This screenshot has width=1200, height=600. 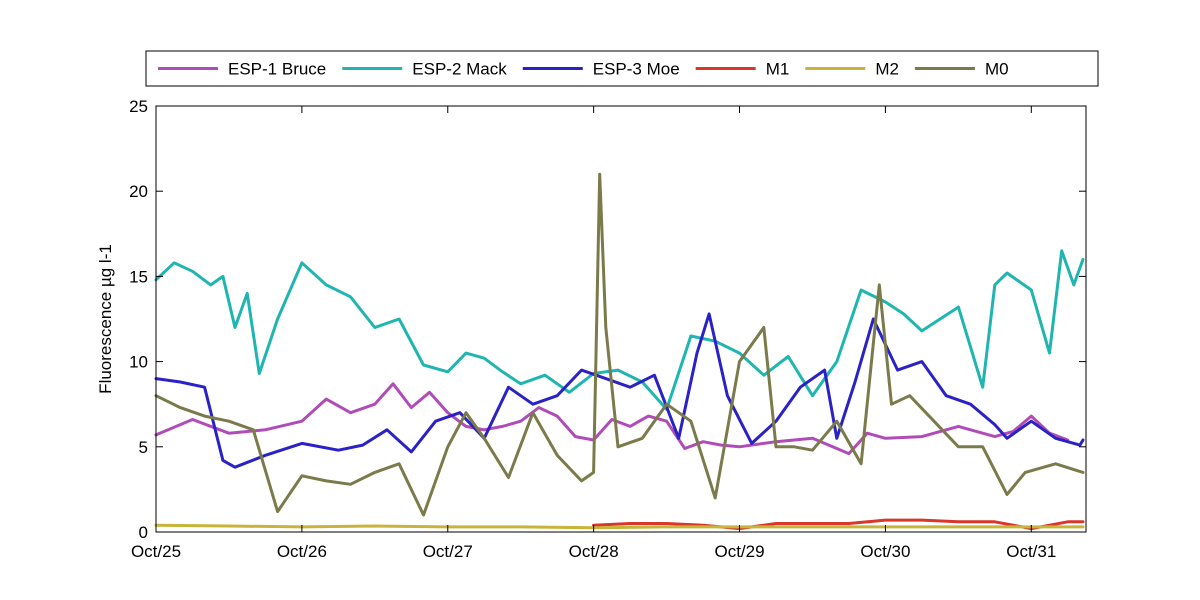 What do you see at coordinates (448, 551) in the screenshot?
I see `x-tick-label: Oct/27` at bounding box center [448, 551].